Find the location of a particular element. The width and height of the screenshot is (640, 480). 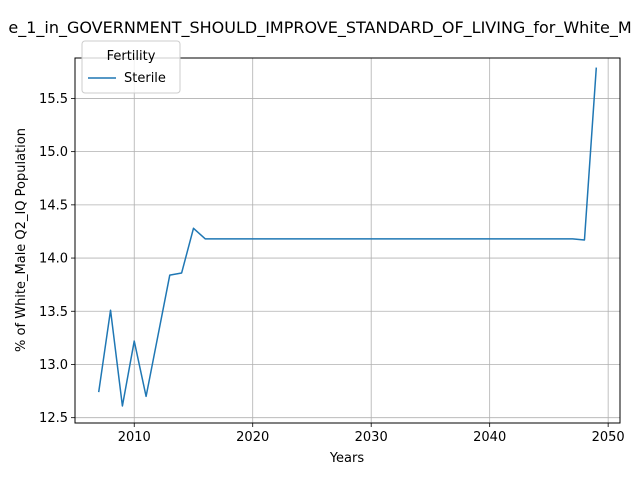

legend: Fertility Sterile is located at coordinates (131, 67).